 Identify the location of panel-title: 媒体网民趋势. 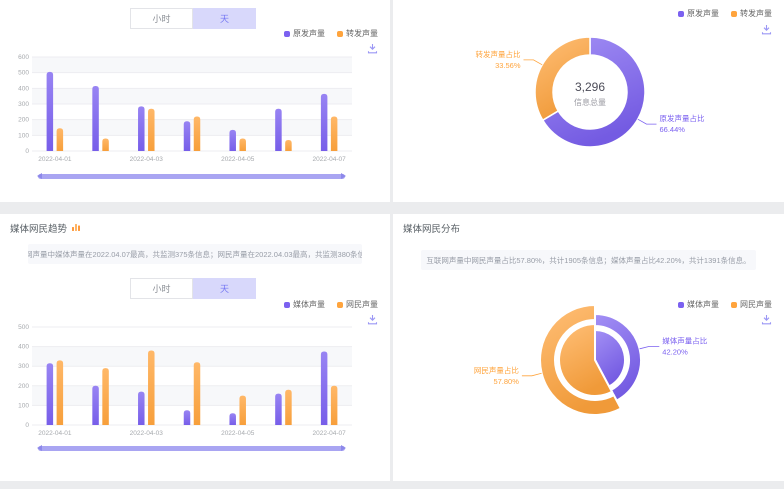
(45, 228).